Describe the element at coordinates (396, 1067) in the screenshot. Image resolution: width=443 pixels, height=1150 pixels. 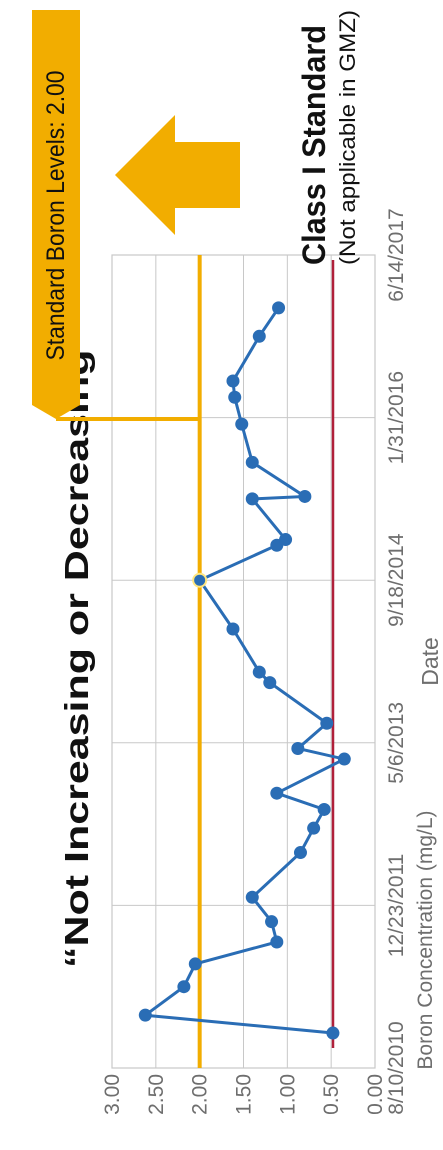
I see `x-tick-label: 8/10/2010` at that location.